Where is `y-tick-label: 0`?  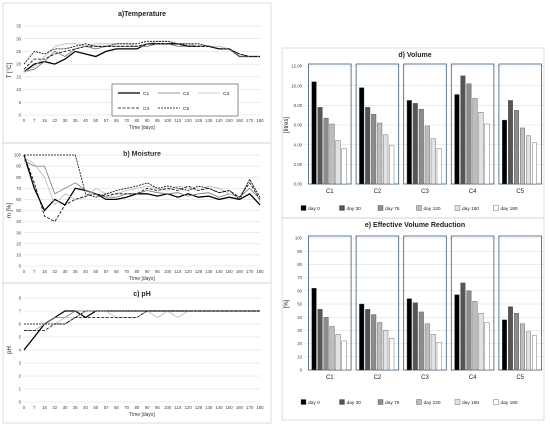 y-tick-label: 0 is located at coordinates (20, 266).